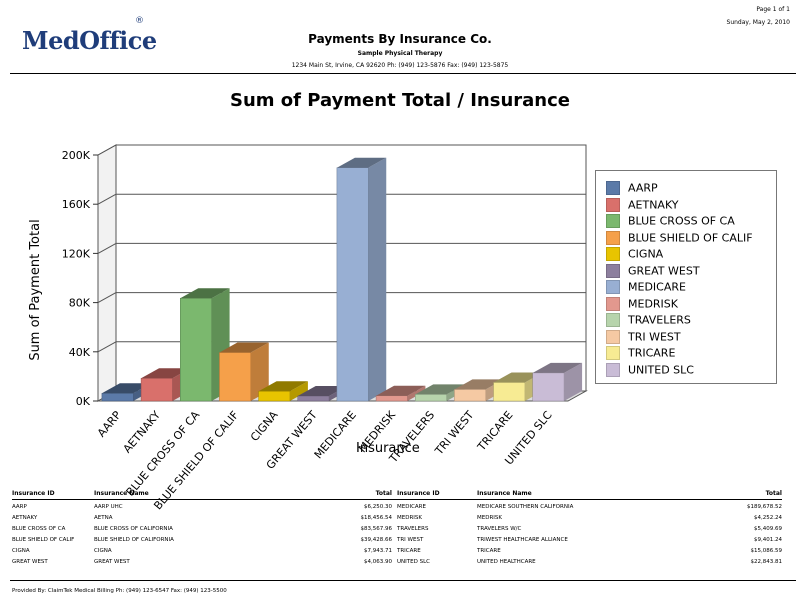  Describe the element at coordinates (418, 493) in the screenshot. I see `th-insurance-id-2: Insurance ID` at that location.